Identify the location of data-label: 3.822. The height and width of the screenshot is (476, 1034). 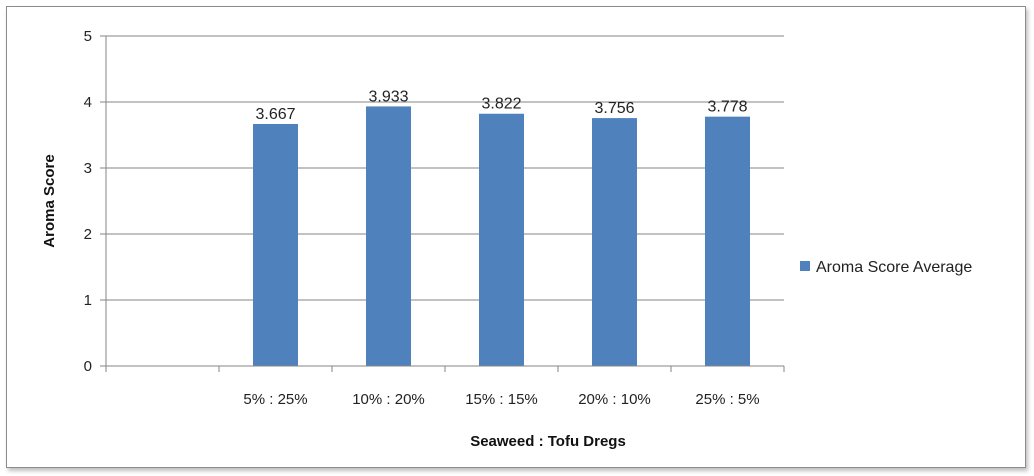
(501, 104).